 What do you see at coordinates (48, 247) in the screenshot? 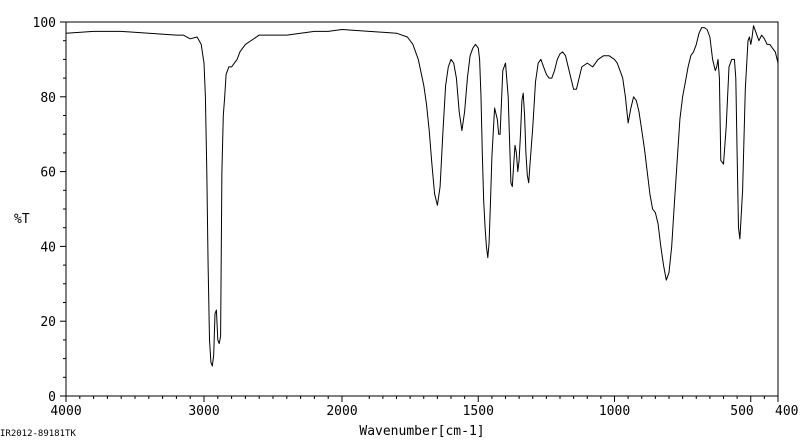
I see `y-tick-label: 40` at bounding box center [48, 247].